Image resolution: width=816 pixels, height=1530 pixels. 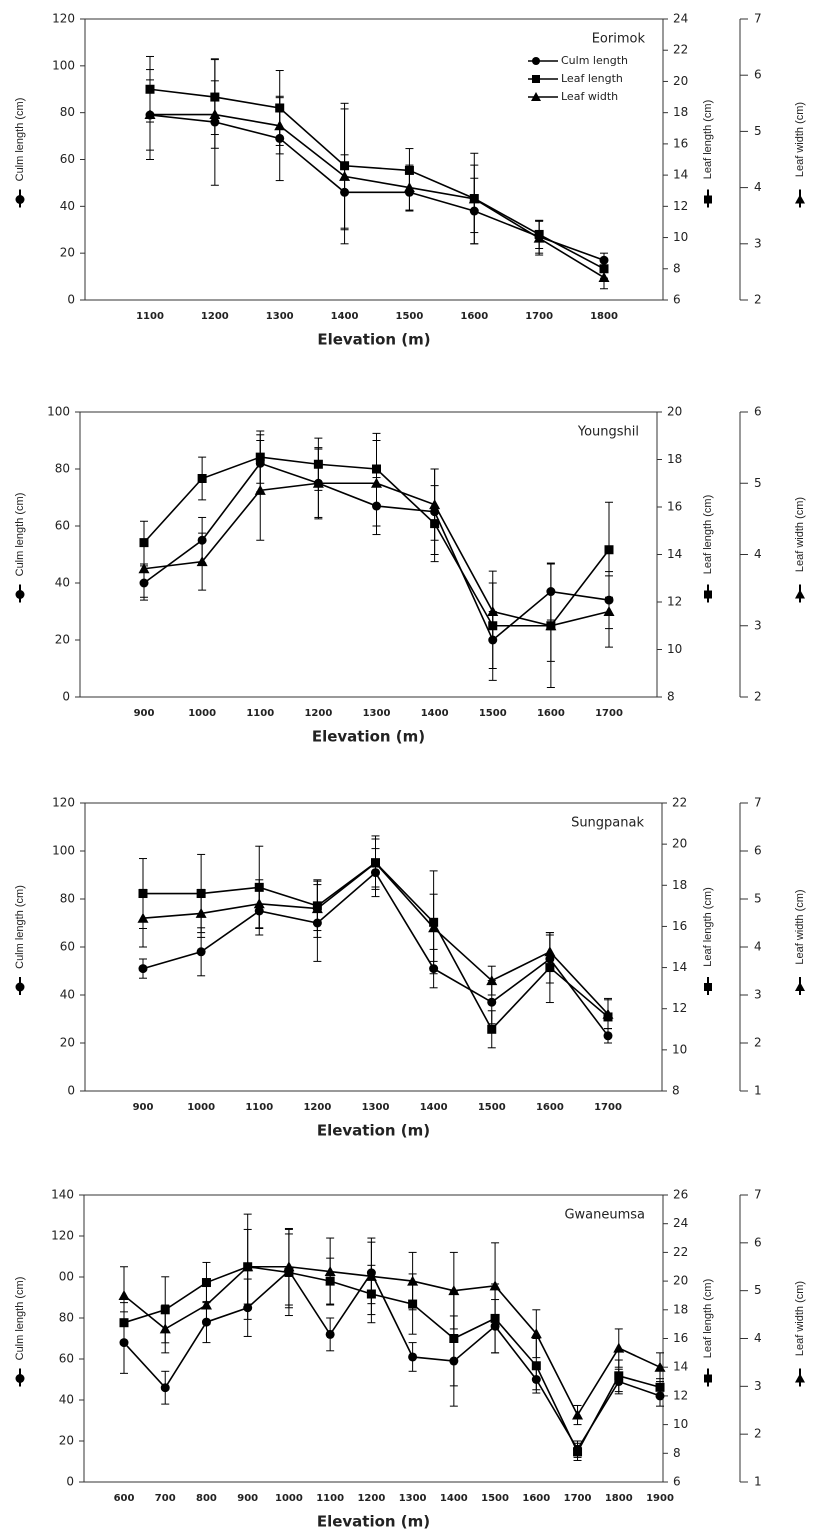 What do you see at coordinates (619, 1498) in the screenshot?
I see `x-tick-label: 1800` at bounding box center [619, 1498].